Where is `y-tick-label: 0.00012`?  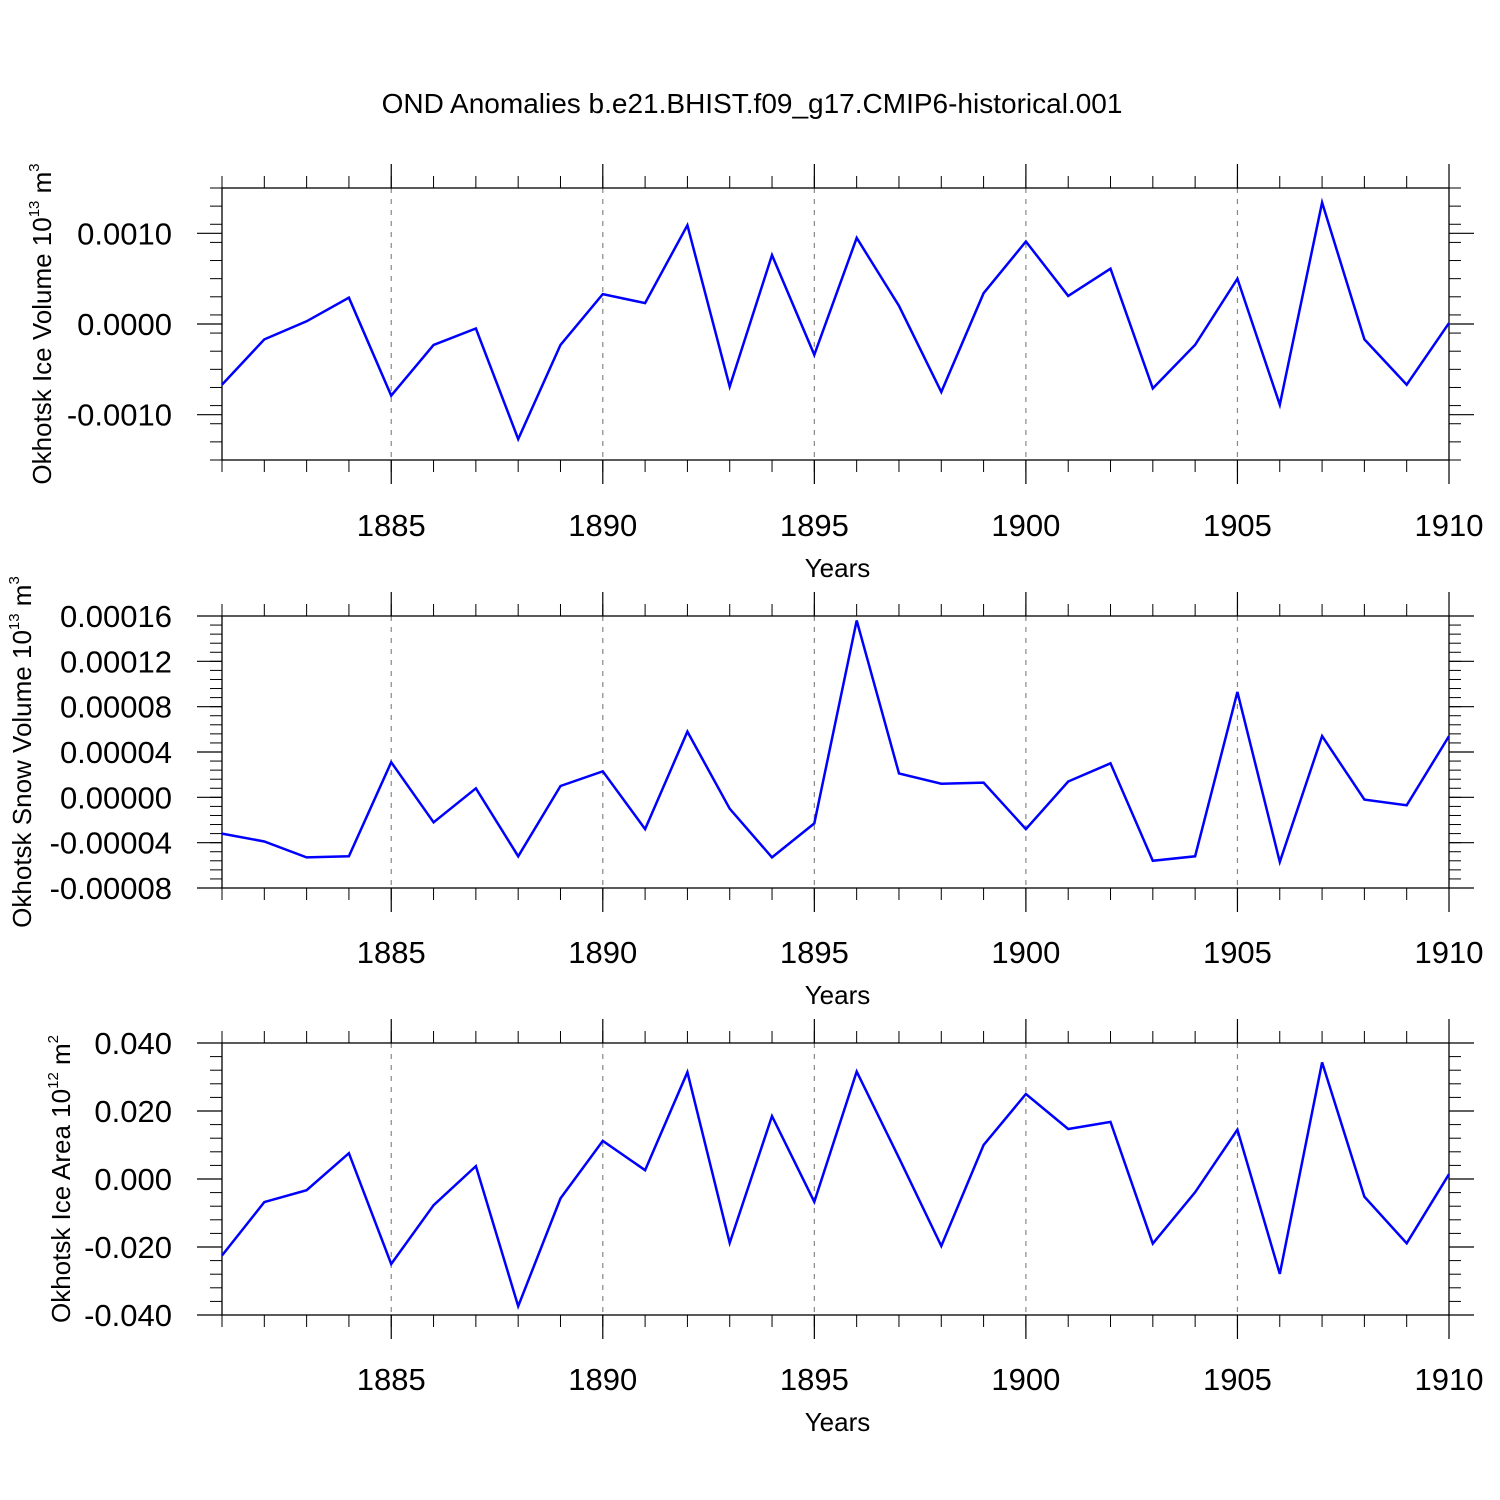 y-tick-label: 0.00012 is located at coordinates (116, 661).